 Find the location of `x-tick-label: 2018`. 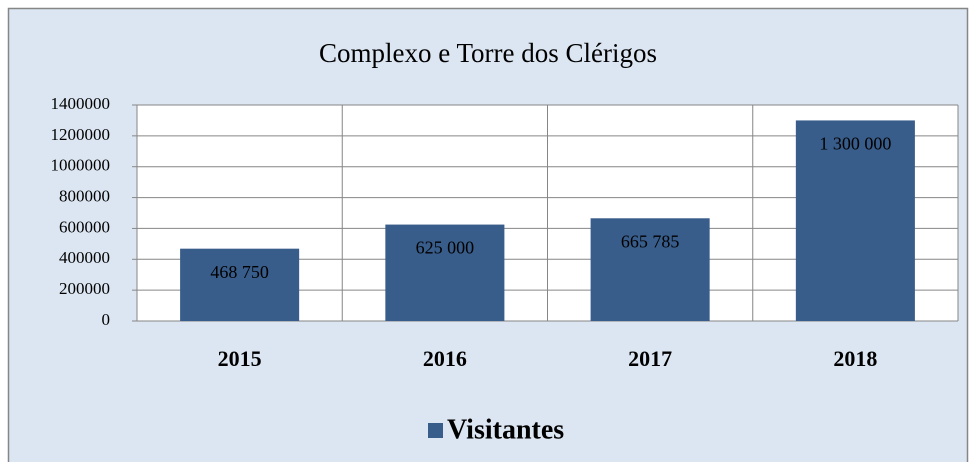

x-tick-label: 2018 is located at coordinates (855, 358).